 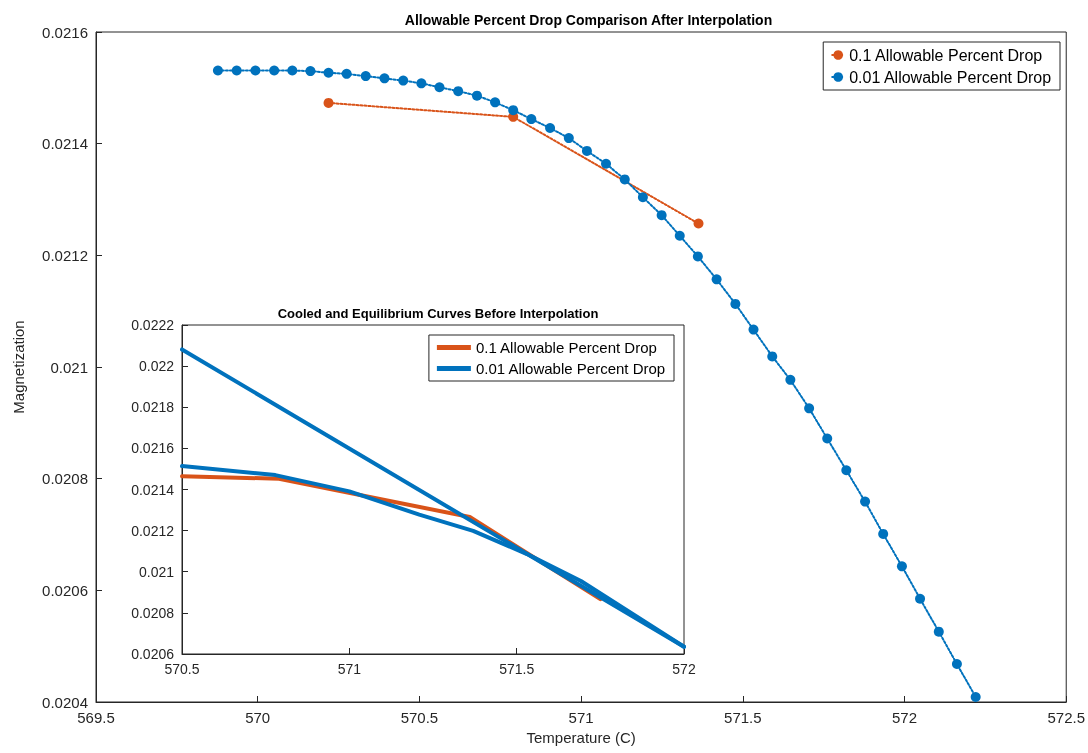 What do you see at coordinates (153, 325) in the screenshot?
I see `y-tick-label: 0.0222` at bounding box center [153, 325].